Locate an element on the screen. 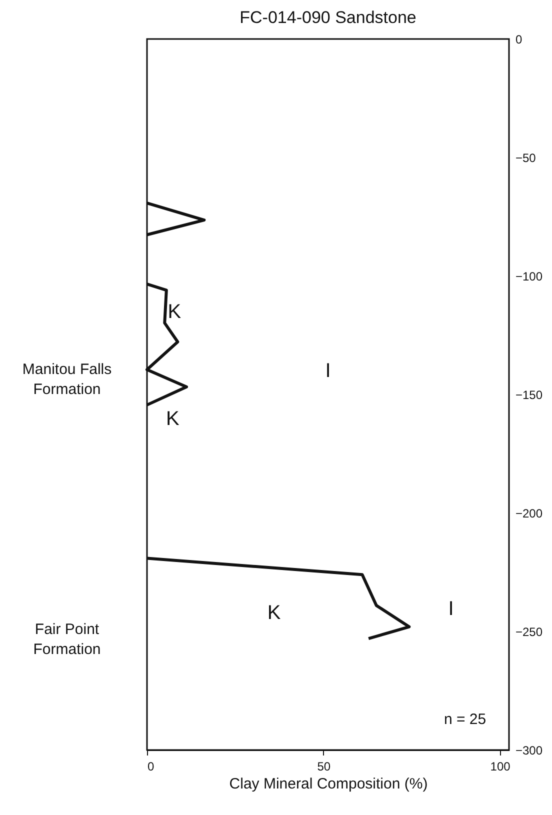 This screenshot has height=815, width=552. y-tick-label: −100 is located at coordinates (529, 277).